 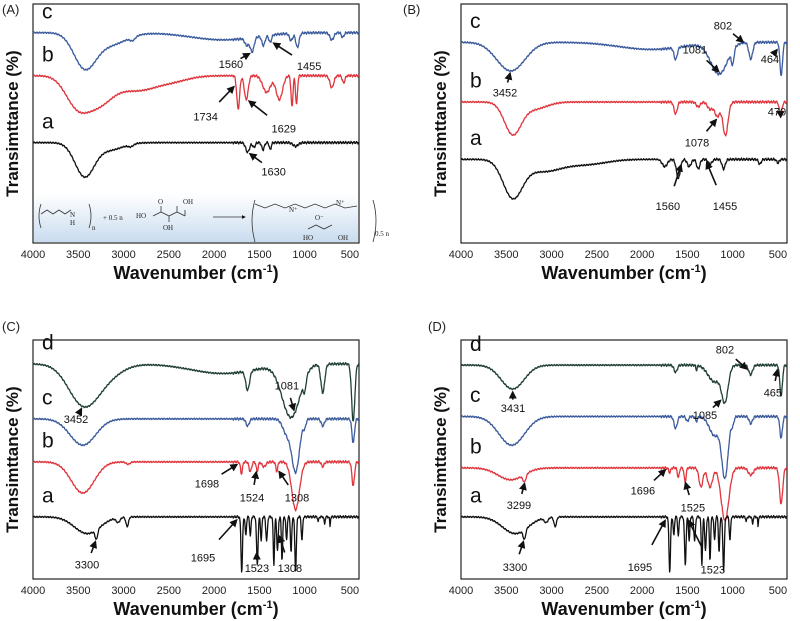 What do you see at coordinates (113, 218) in the screenshot?
I see `scheme-plus: + 0.5 n` at bounding box center [113, 218].